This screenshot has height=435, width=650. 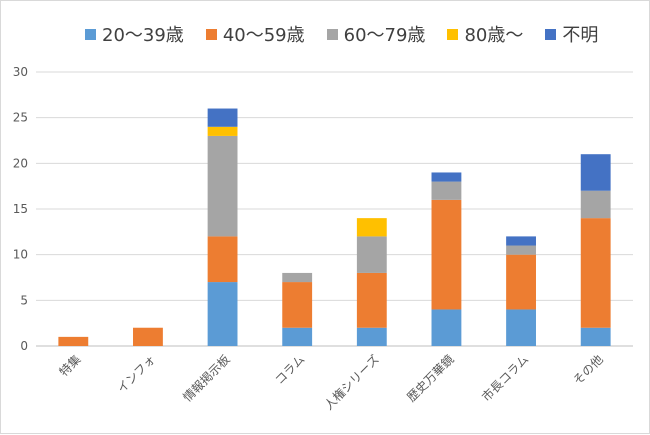 What do you see at coordinates (580, 35) in the screenshot?
I see `legend-label: 不明` at bounding box center [580, 35].